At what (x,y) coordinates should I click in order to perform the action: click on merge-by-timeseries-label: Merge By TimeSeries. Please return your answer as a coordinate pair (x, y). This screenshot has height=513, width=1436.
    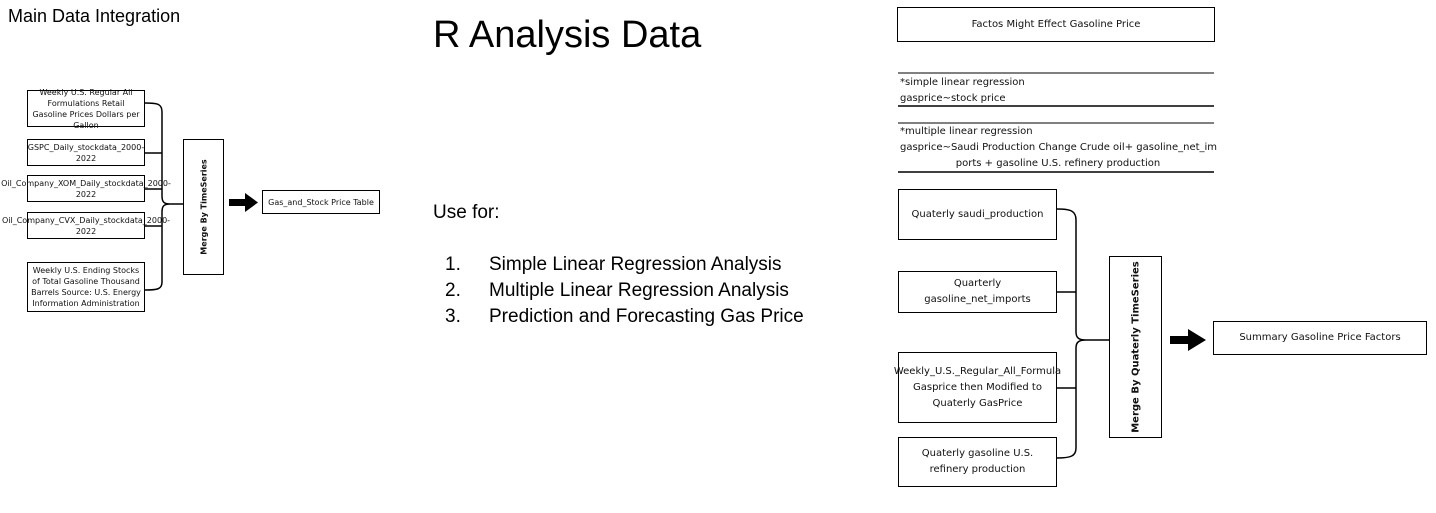
    Looking at the image, I should click on (203, 207).